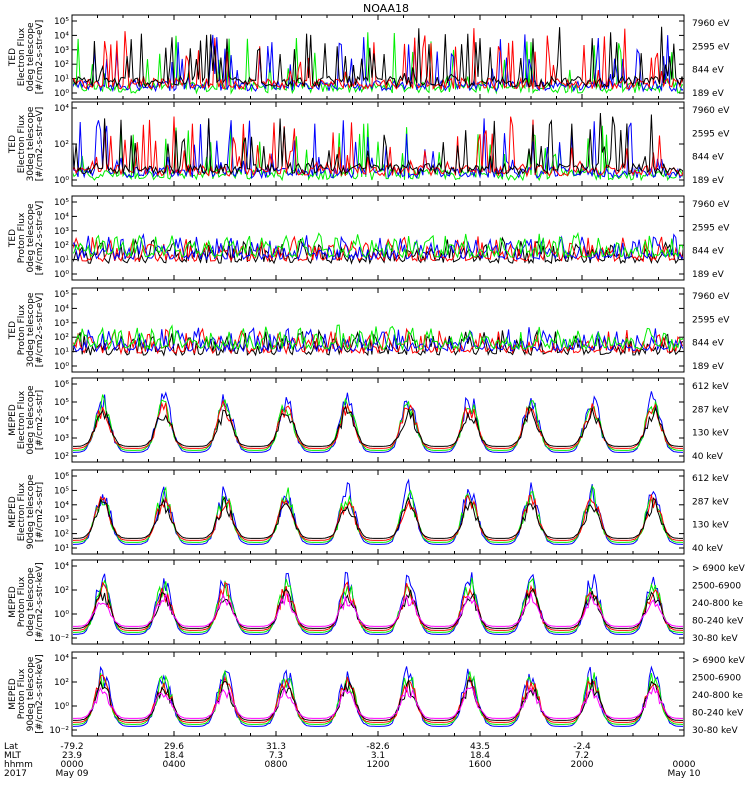  Describe the element at coordinates (582, 765) in the screenshot. I see `x-tick-label-hhmm: 2000` at that location.